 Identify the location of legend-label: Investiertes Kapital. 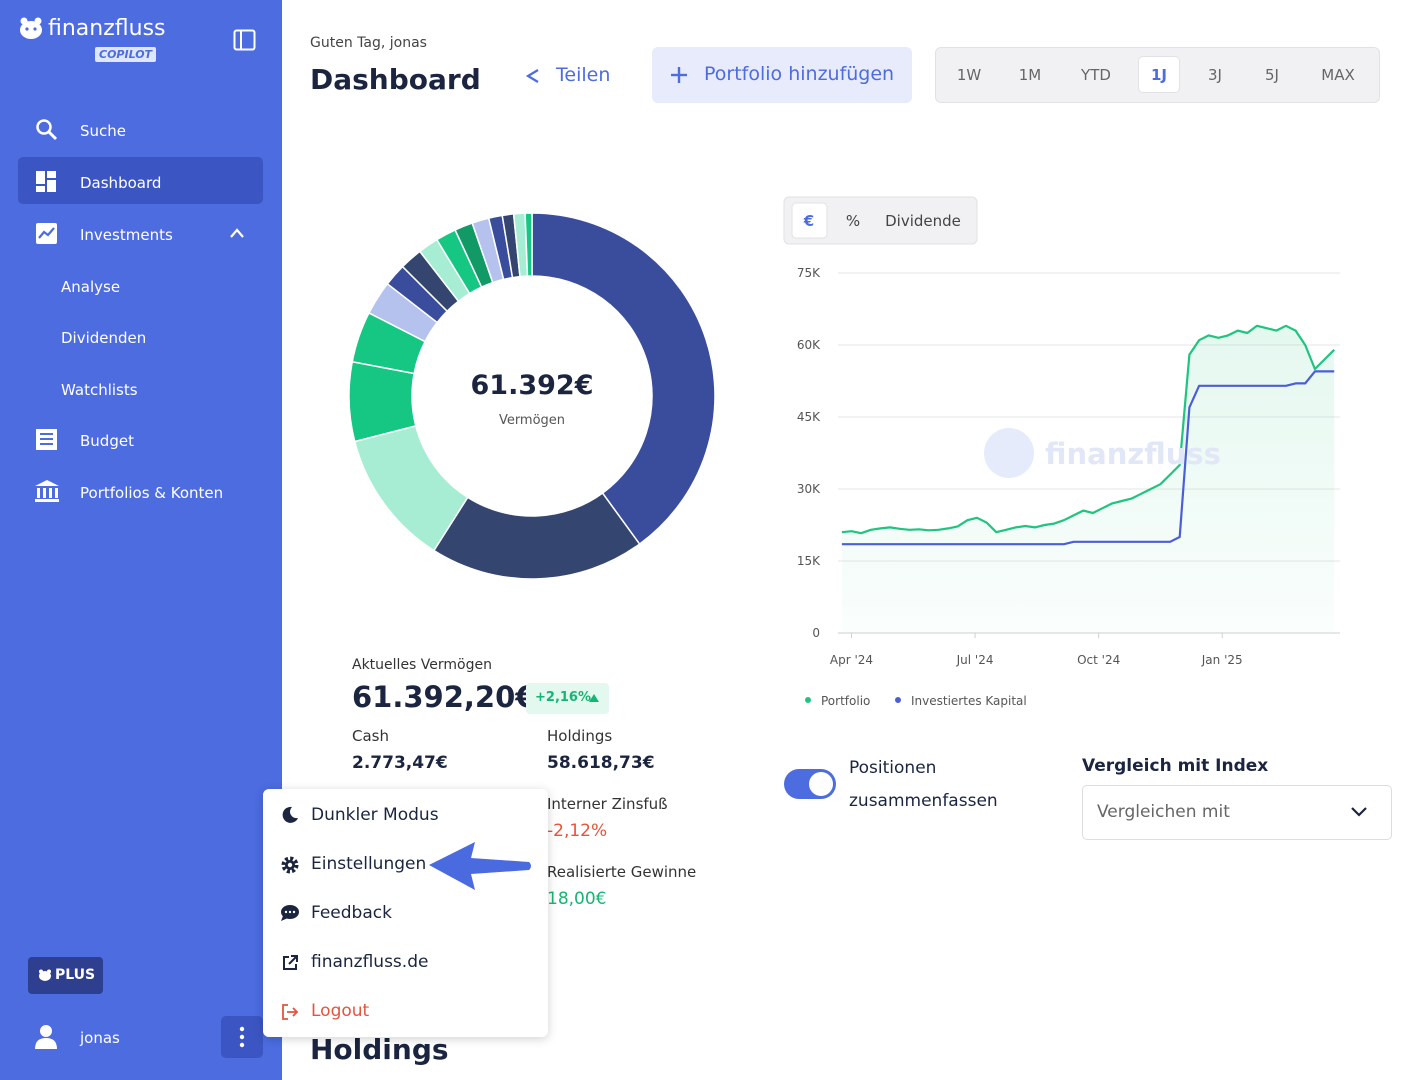
(969, 701).